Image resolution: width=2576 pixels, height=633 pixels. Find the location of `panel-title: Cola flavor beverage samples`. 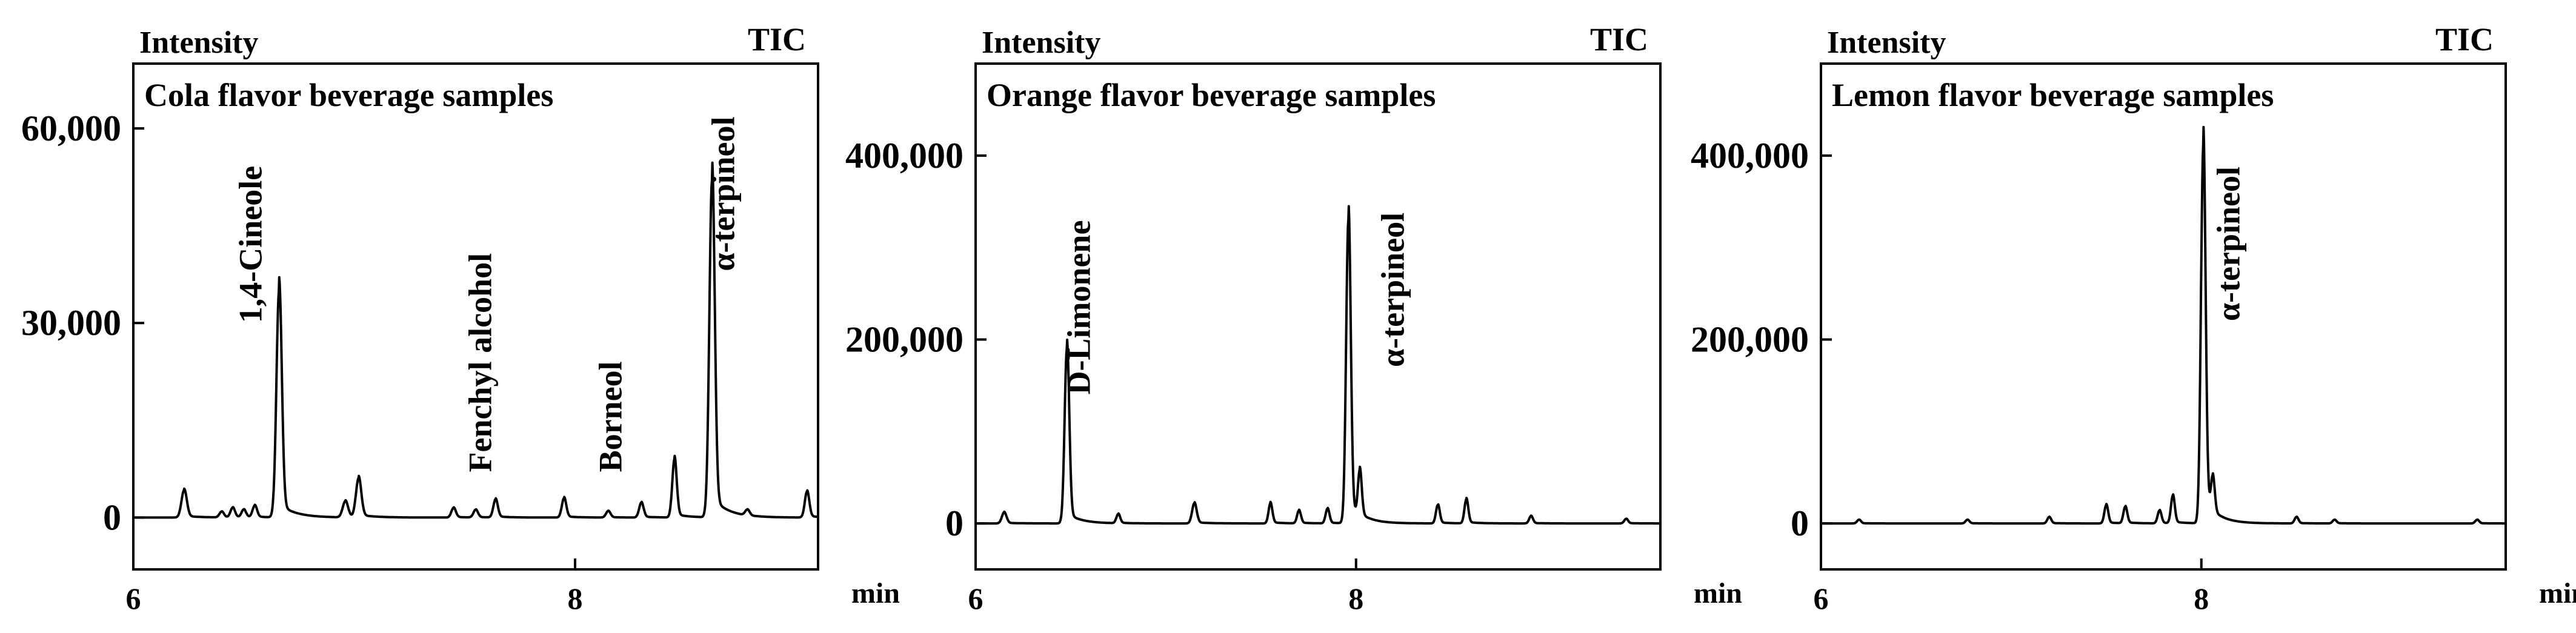

panel-title: Cola flavor beverage samples is located at coordinates (348, 95).